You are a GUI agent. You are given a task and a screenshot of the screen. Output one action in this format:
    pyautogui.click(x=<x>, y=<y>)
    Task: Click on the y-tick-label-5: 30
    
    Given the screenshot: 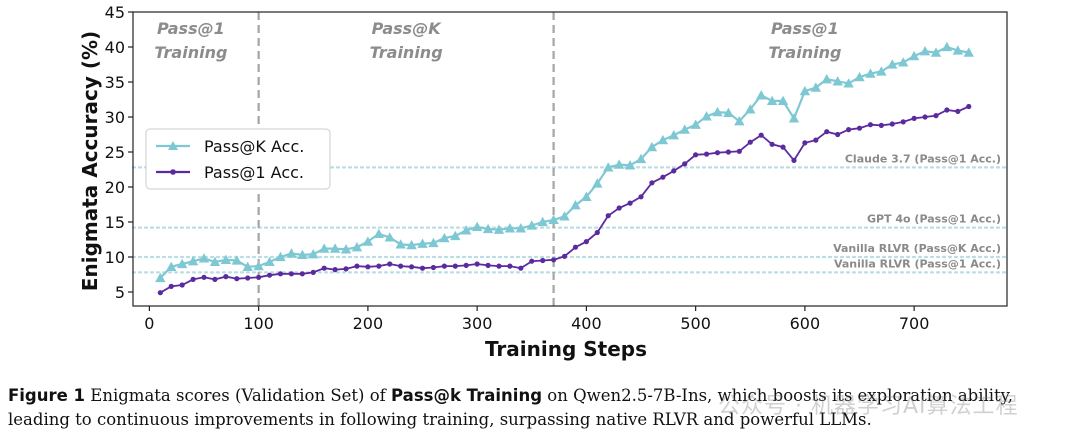 What is the action you would take?
    pyautogui.click(x=115, y=117)
    